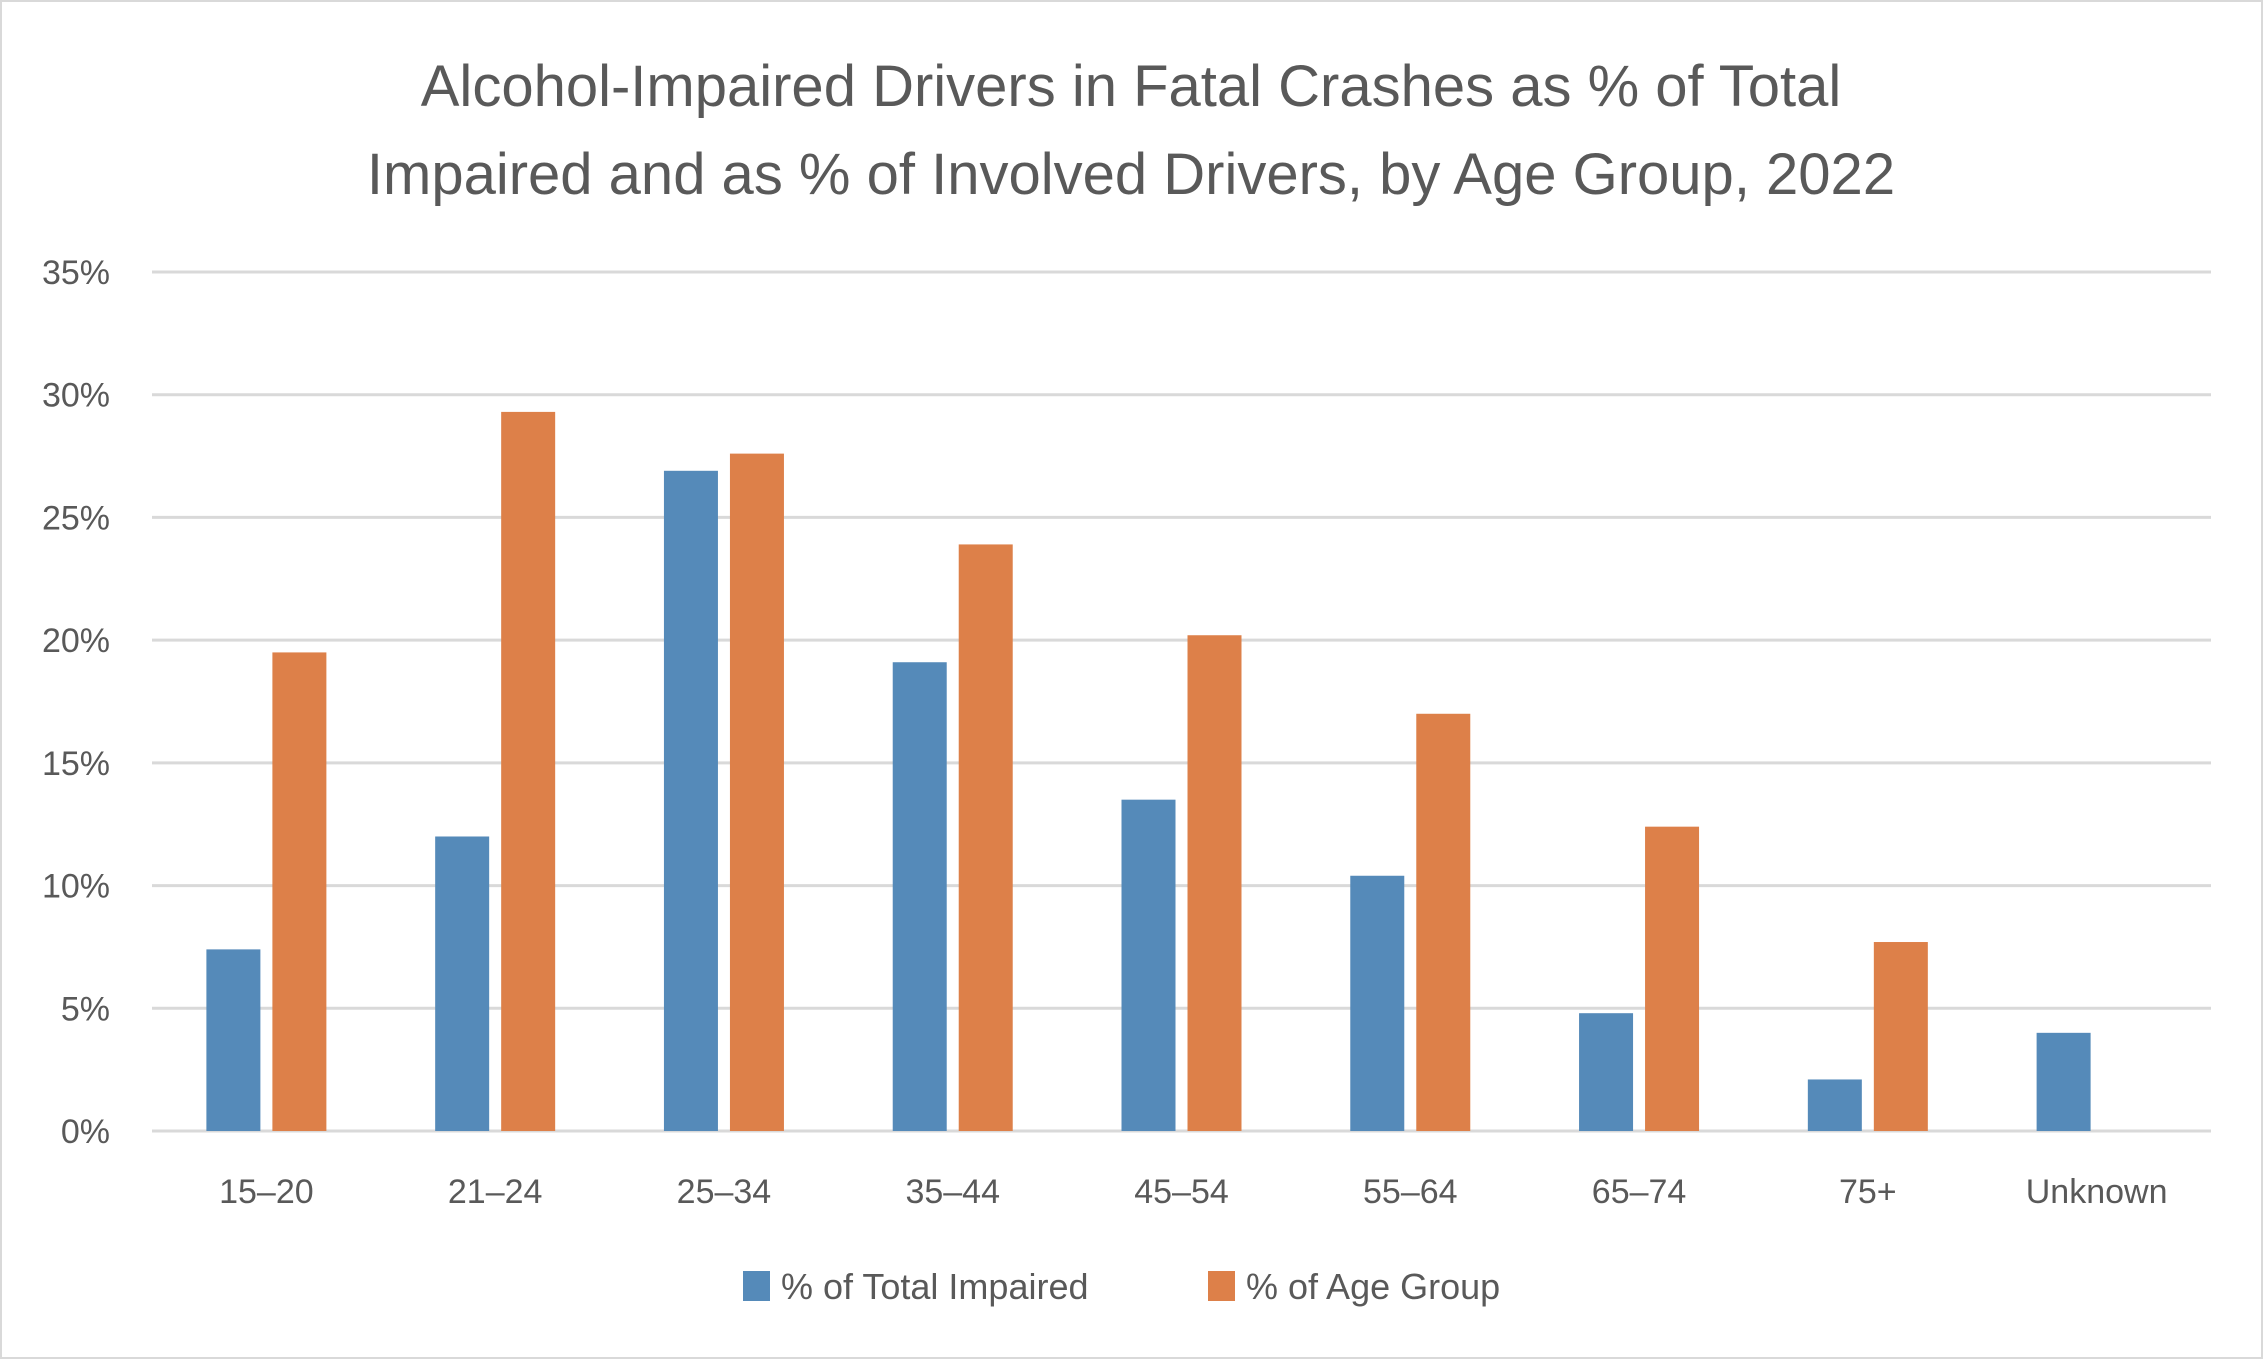 The height and width of the screenshot is (1359, 2263). I want to click on y-tick-label: 25%, so click(76, 518).